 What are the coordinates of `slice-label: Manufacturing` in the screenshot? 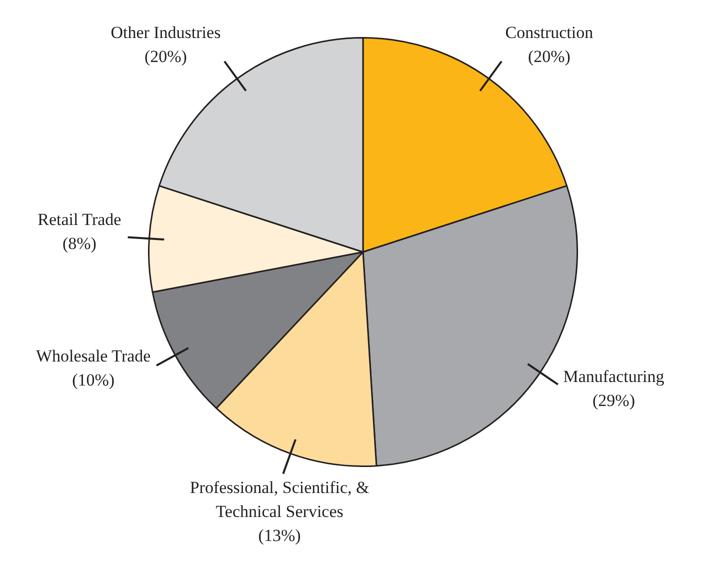 It's located at (614, 376).